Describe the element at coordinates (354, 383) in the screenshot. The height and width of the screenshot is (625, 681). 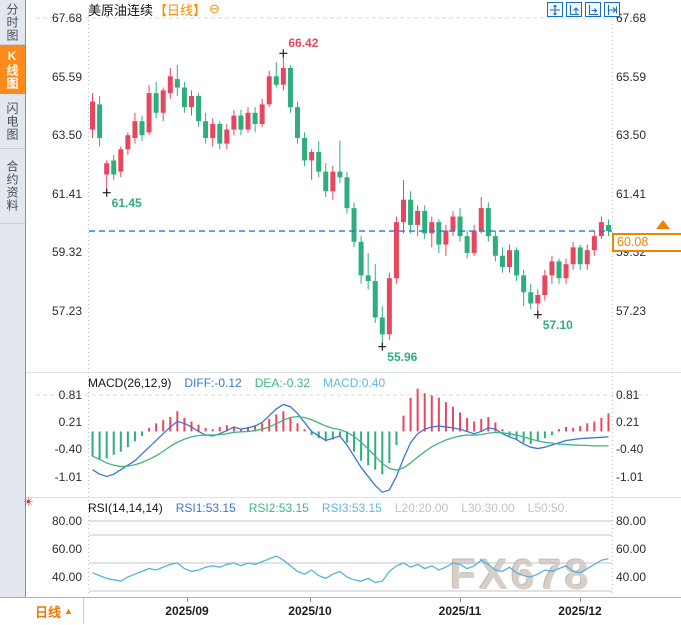
I see `legend-item: MACD:0.40` at that location.